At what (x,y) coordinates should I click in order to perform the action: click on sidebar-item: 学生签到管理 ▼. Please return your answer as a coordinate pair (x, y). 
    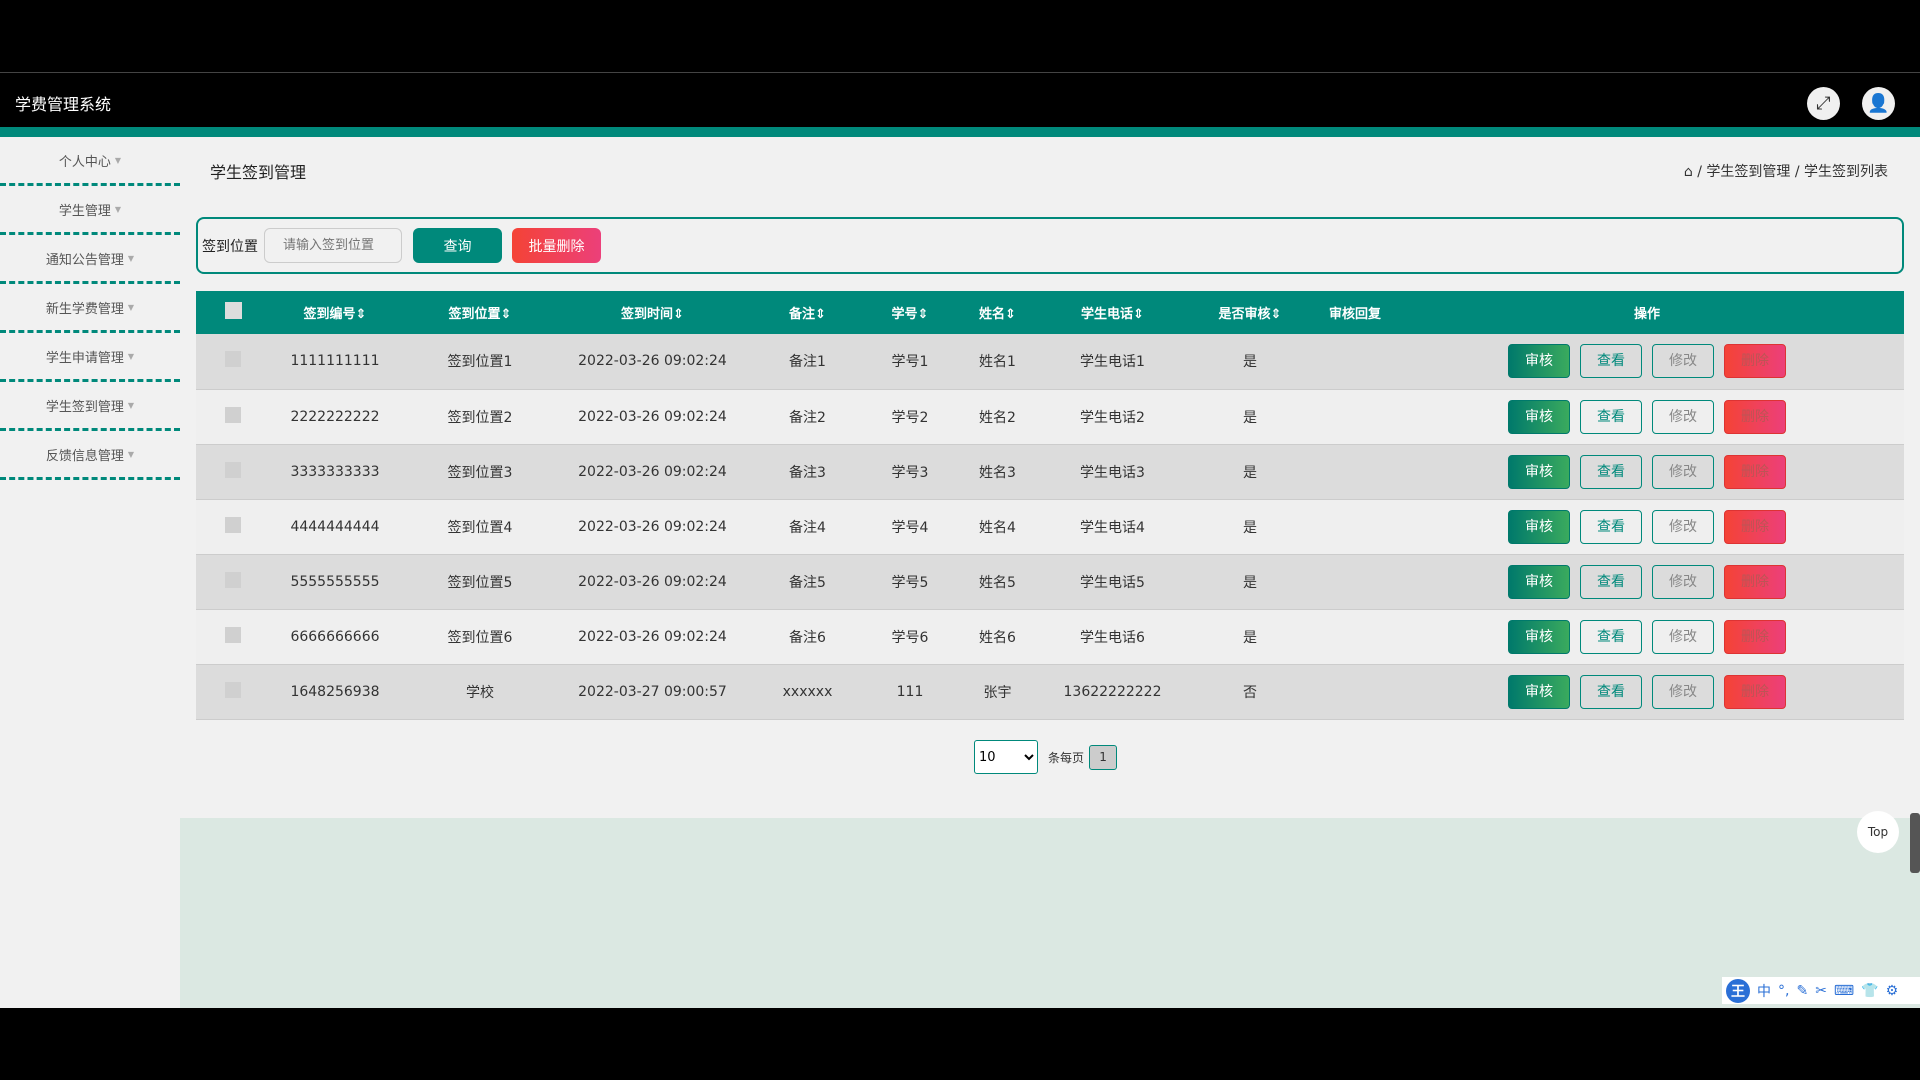
    Looking at the image, I should click on (90, 406).